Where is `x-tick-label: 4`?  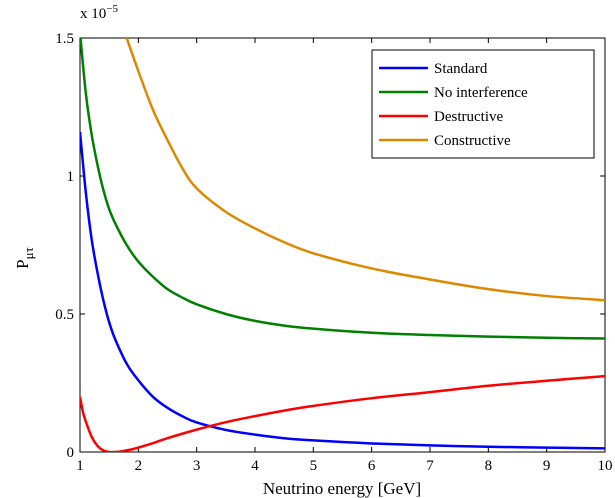
x-tick-label: 4 is located at coordinates (255, 466).